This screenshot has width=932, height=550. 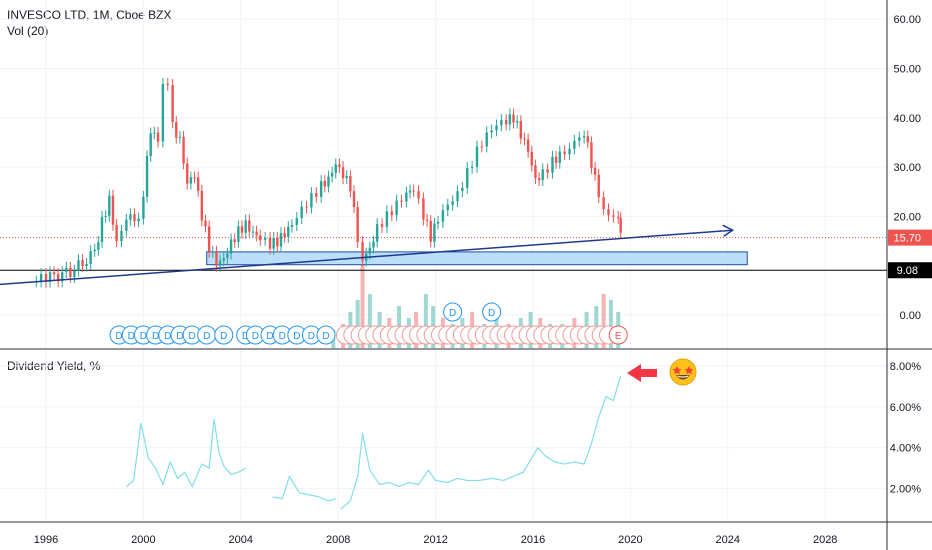 I want to click on star-struck-emoji-icon, so click(x=683, y=372).